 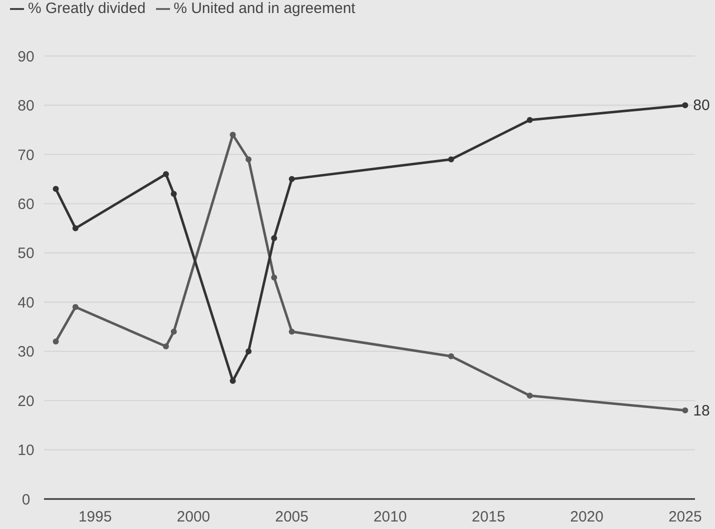 What do you see at coordinates (291, 517) in the screenshot?
I see `x-tick-label: 2005` at bounding box center [291, 517].